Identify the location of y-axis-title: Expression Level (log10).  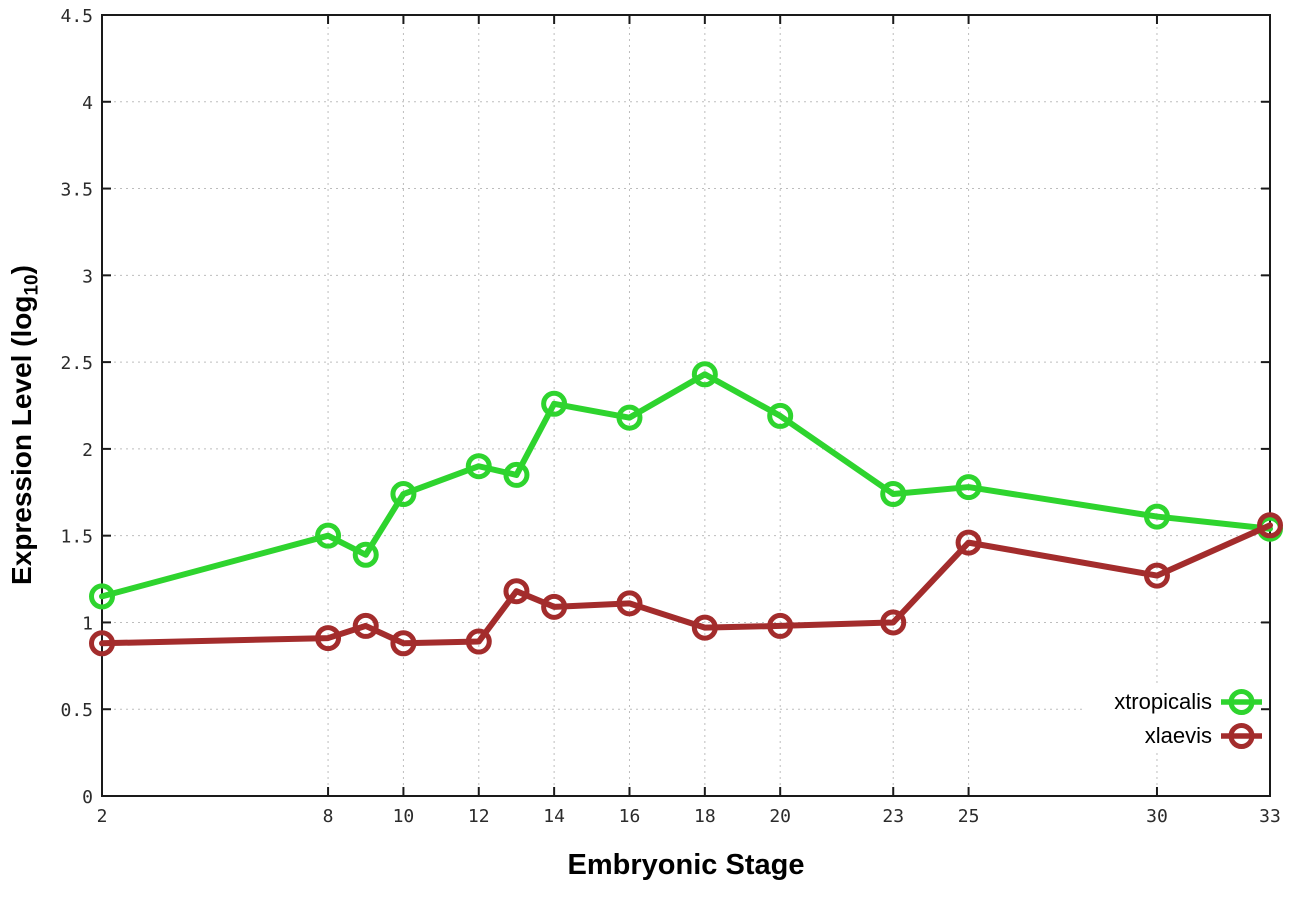
(26, 425).